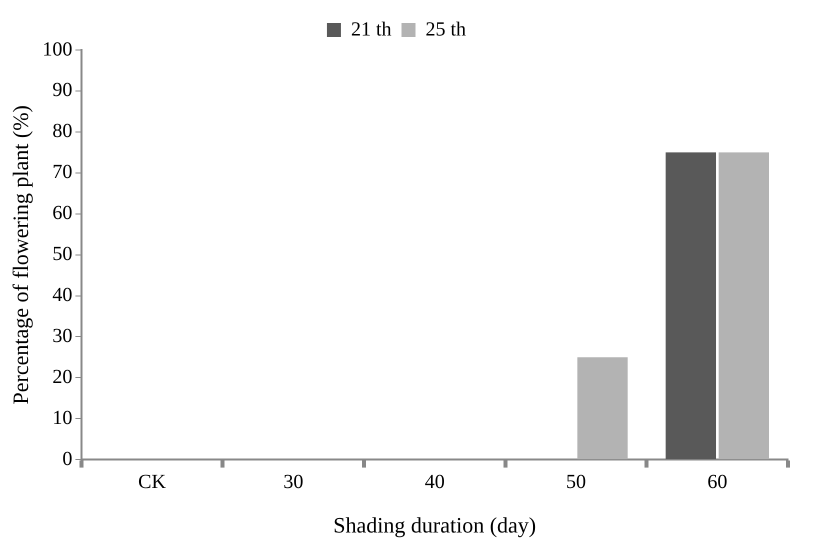 This screenshot has height=549, width=818. Describe the element at coordinates (62, 213) in the screenshot. I see `y-tick-label: 60` at that location.